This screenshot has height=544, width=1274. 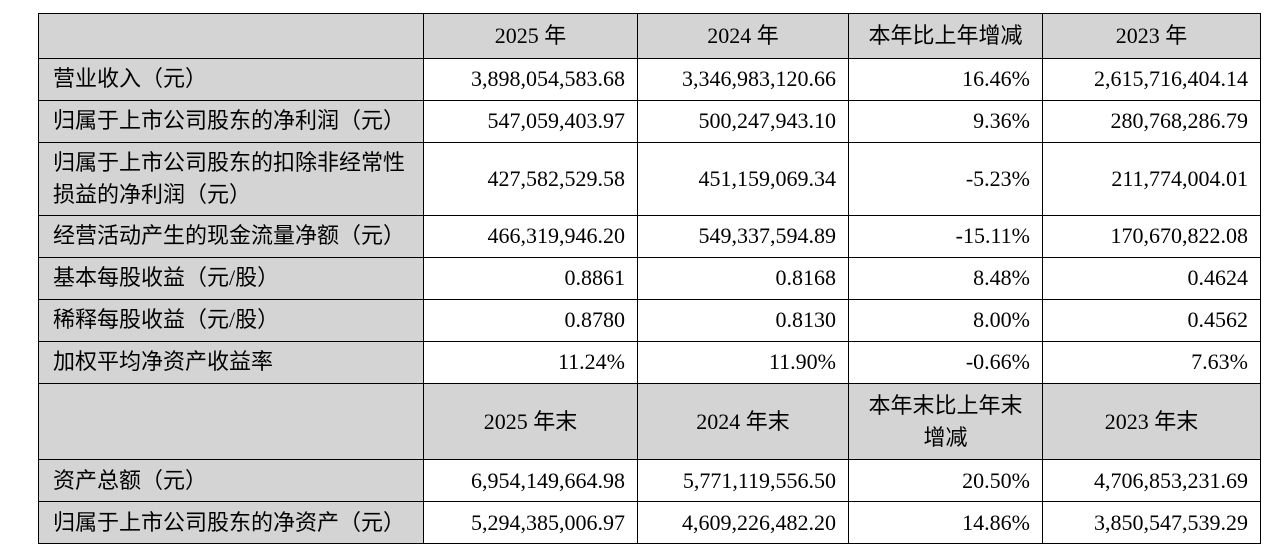 I want to click on cell-value: 4,609,226,482.20, so click(x=743, y=522).